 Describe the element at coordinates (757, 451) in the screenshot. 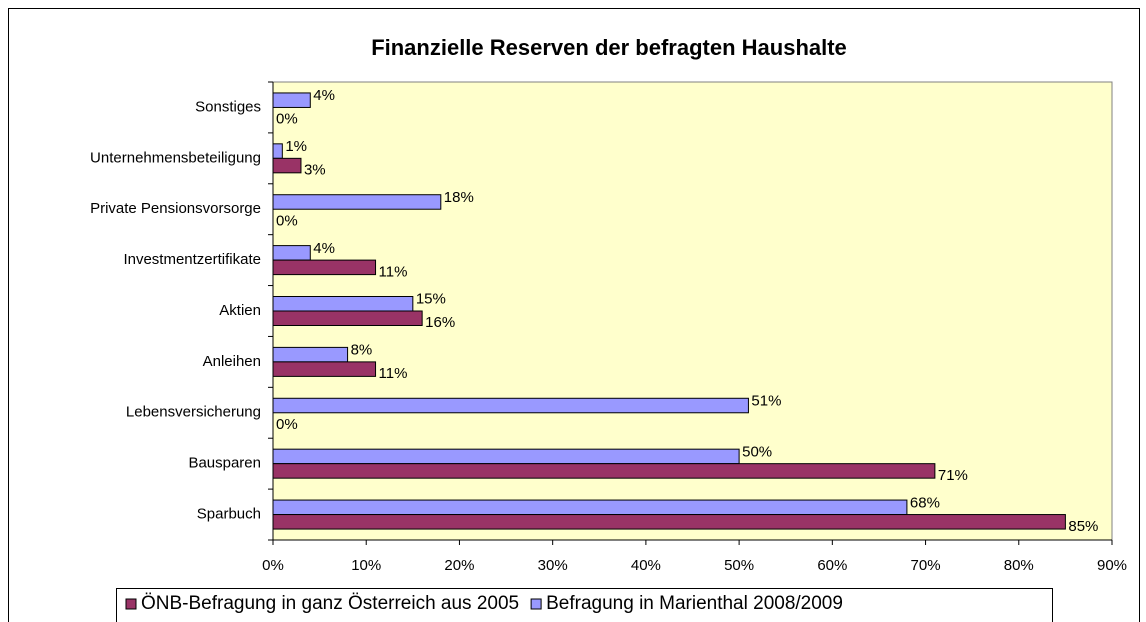

I see `data-label: 50%` at that location.